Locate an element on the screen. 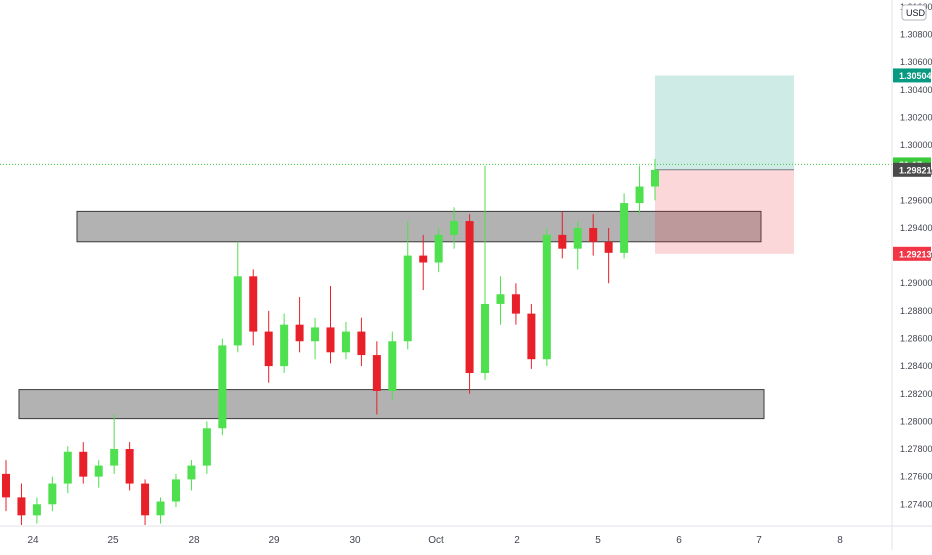 The width and height of the screenshot is (932, 555). time-tick-label: 6 is located at coordinates (679, 540).